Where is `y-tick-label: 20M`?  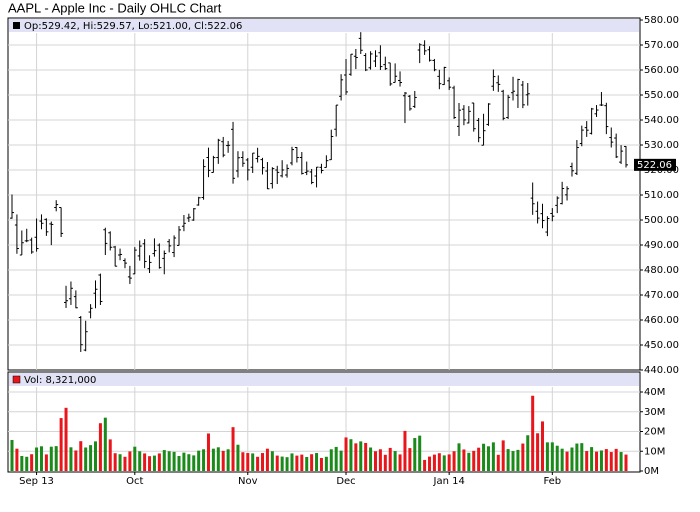
y-tick-label: 20M is located at coordinates (654, 432).